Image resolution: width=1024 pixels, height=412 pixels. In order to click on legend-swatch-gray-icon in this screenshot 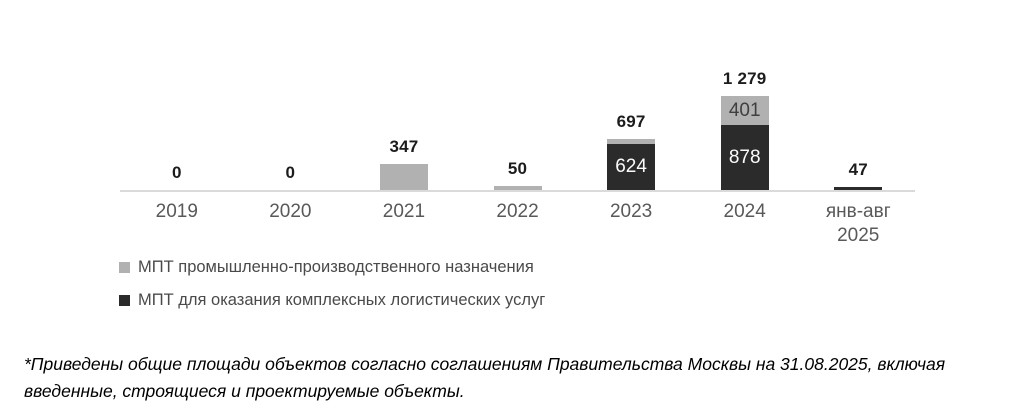, I will do `click(124, 267)`.